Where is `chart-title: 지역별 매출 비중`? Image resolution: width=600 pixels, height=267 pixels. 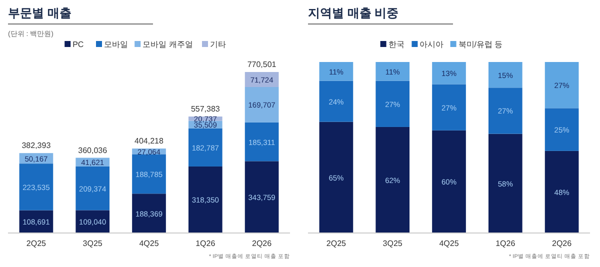 chart-title: 지역별 매출 비중 is located at coordinates (353, 13).